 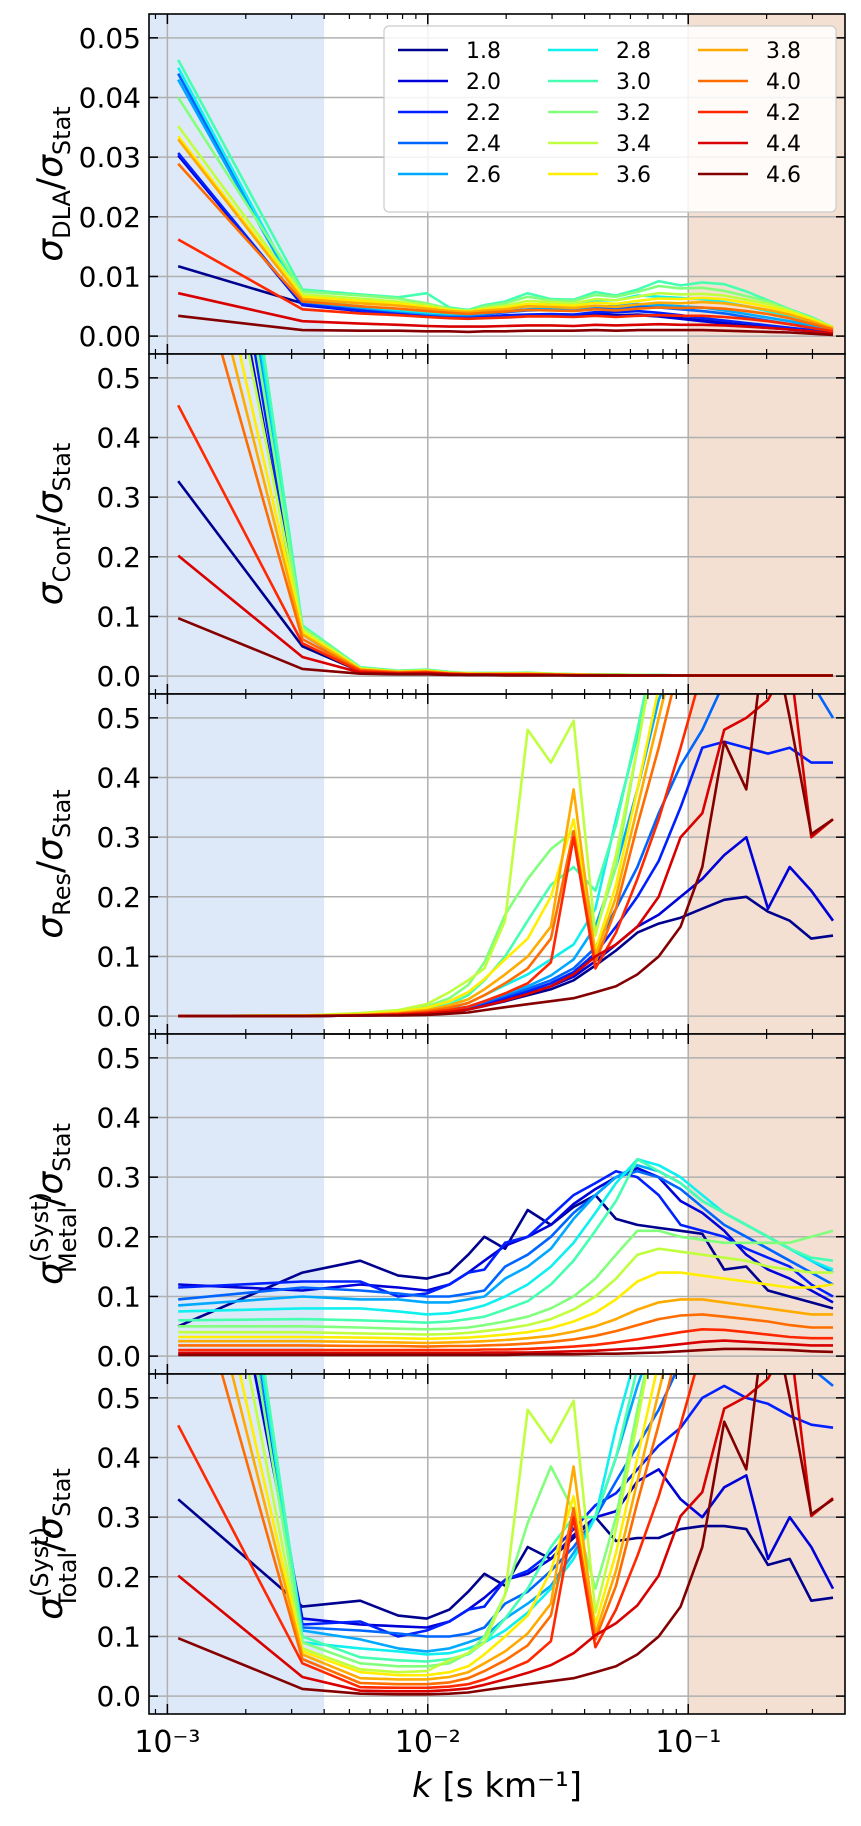 I want to click on legend-item-2-8: 2.8, so click(x=599, y=51).